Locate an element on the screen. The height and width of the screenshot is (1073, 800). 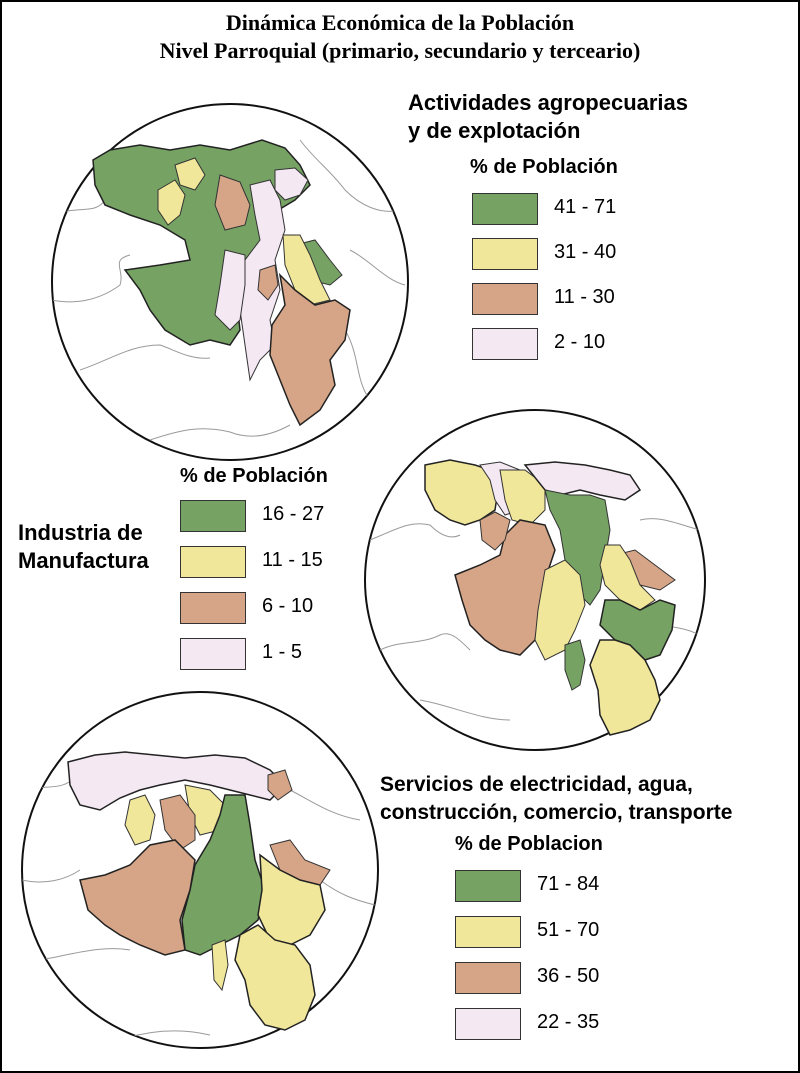
tertiary-parish-pink-north is located at coordinates (177, 781).